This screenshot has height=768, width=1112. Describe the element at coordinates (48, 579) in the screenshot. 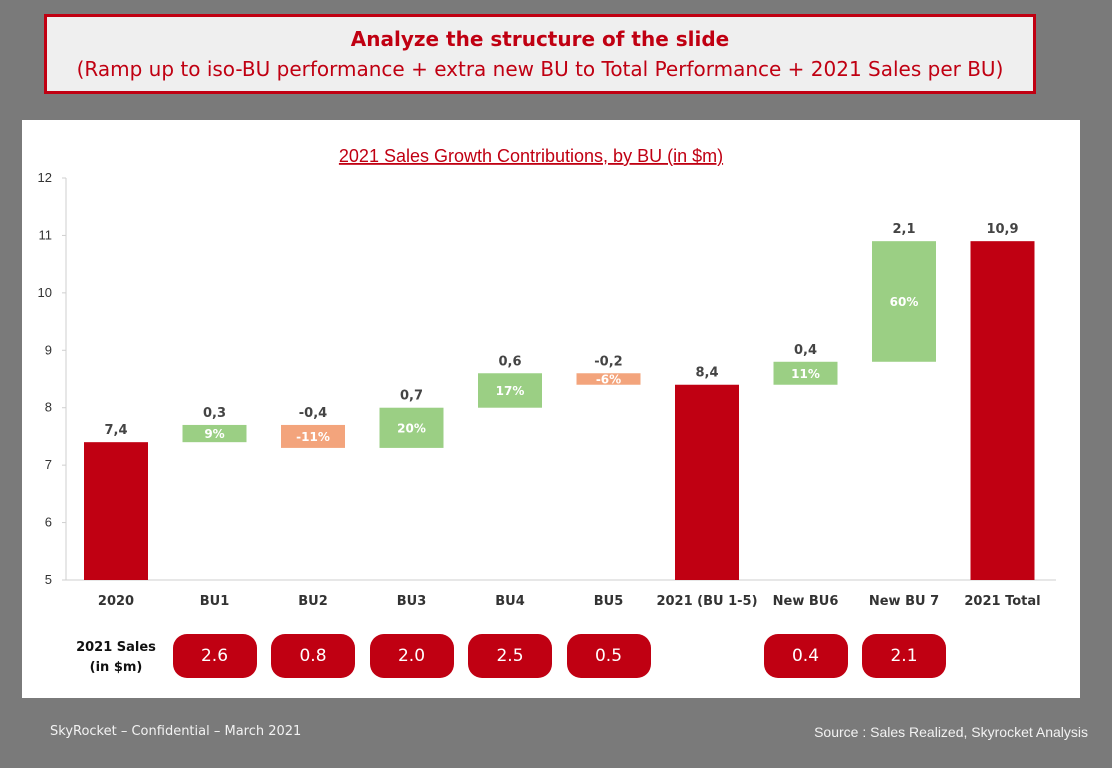

I see `y-tick-label: 5` at that location.